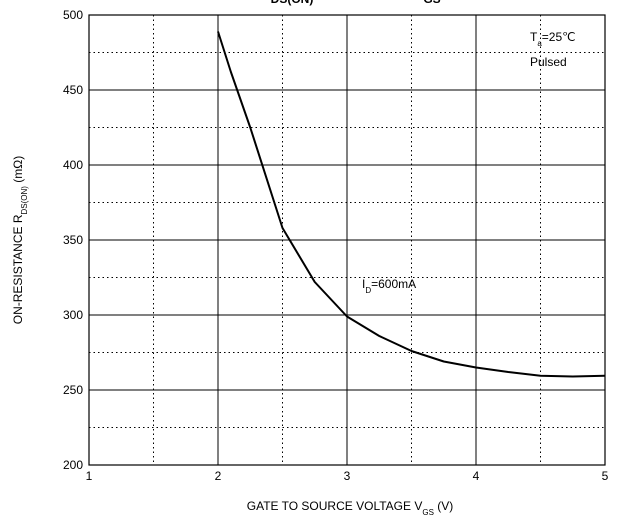 The image size is (617, 522). I want to click on x-tick-label: 4, so click(476, 476).